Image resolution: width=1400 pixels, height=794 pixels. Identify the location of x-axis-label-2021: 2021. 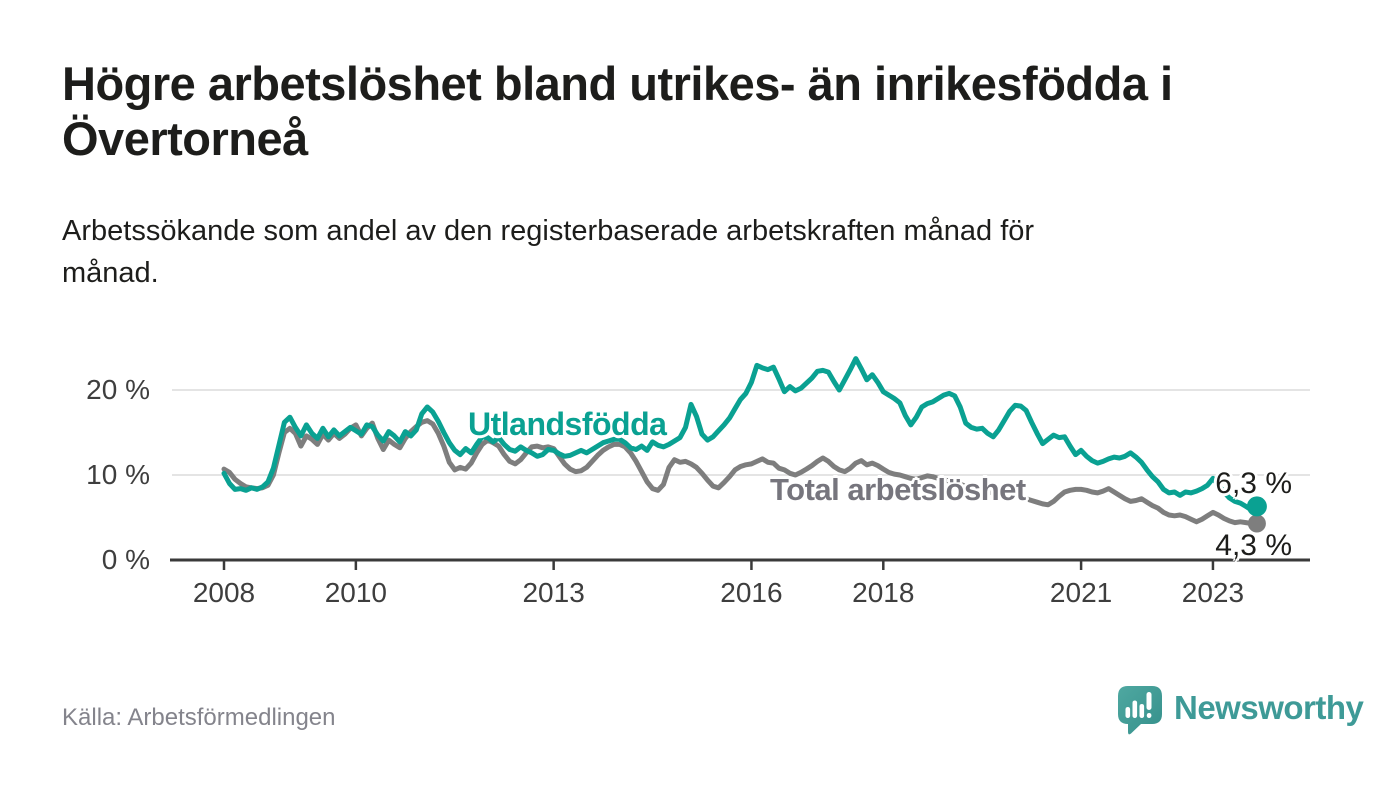
(1081, 592).